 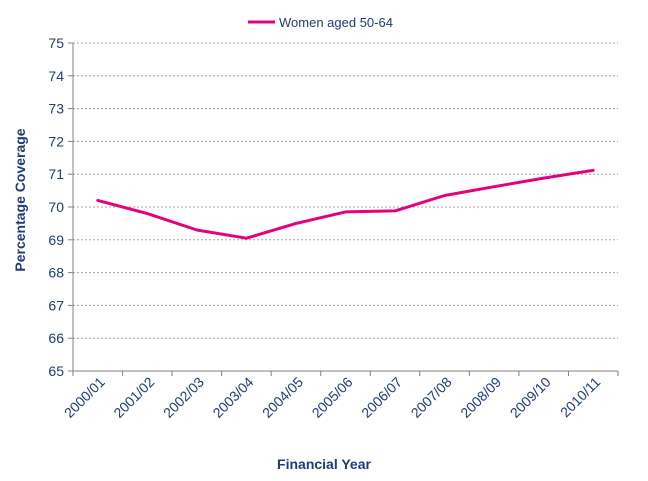 I want to click on x-tick-label: 2004/05, so click(x=282, y=397).